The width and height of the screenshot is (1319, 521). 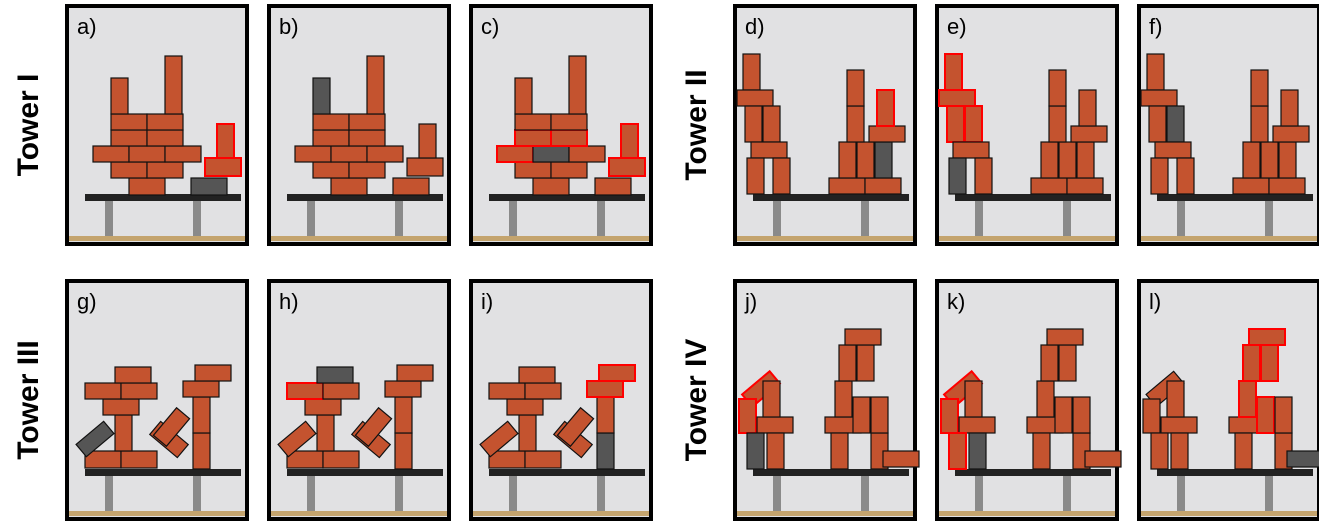 What do you see at coordinates (561, 125) in the screenshot?
I see `panel: c)` at bounding box center [561, 125].